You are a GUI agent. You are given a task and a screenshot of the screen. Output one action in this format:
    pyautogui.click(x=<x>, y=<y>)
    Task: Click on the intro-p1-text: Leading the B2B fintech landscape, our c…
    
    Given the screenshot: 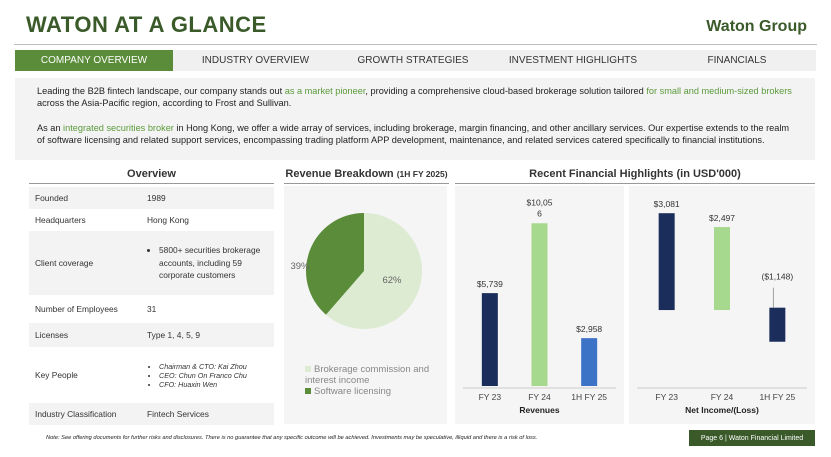 What is the action you would take?
    pyautogui.click(x=161, y=91)
    